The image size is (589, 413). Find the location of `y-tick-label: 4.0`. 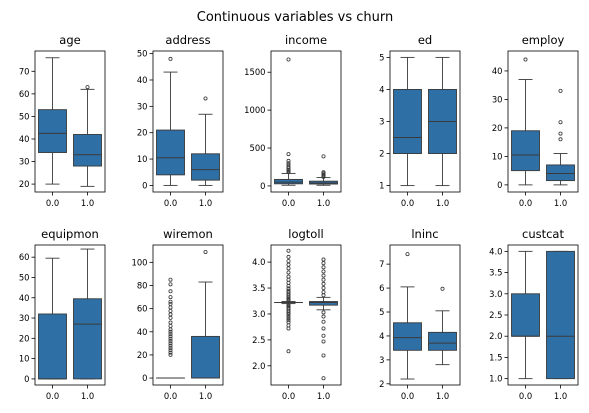

y-tick-label: 4.0 is located at coordinates (258, 262).